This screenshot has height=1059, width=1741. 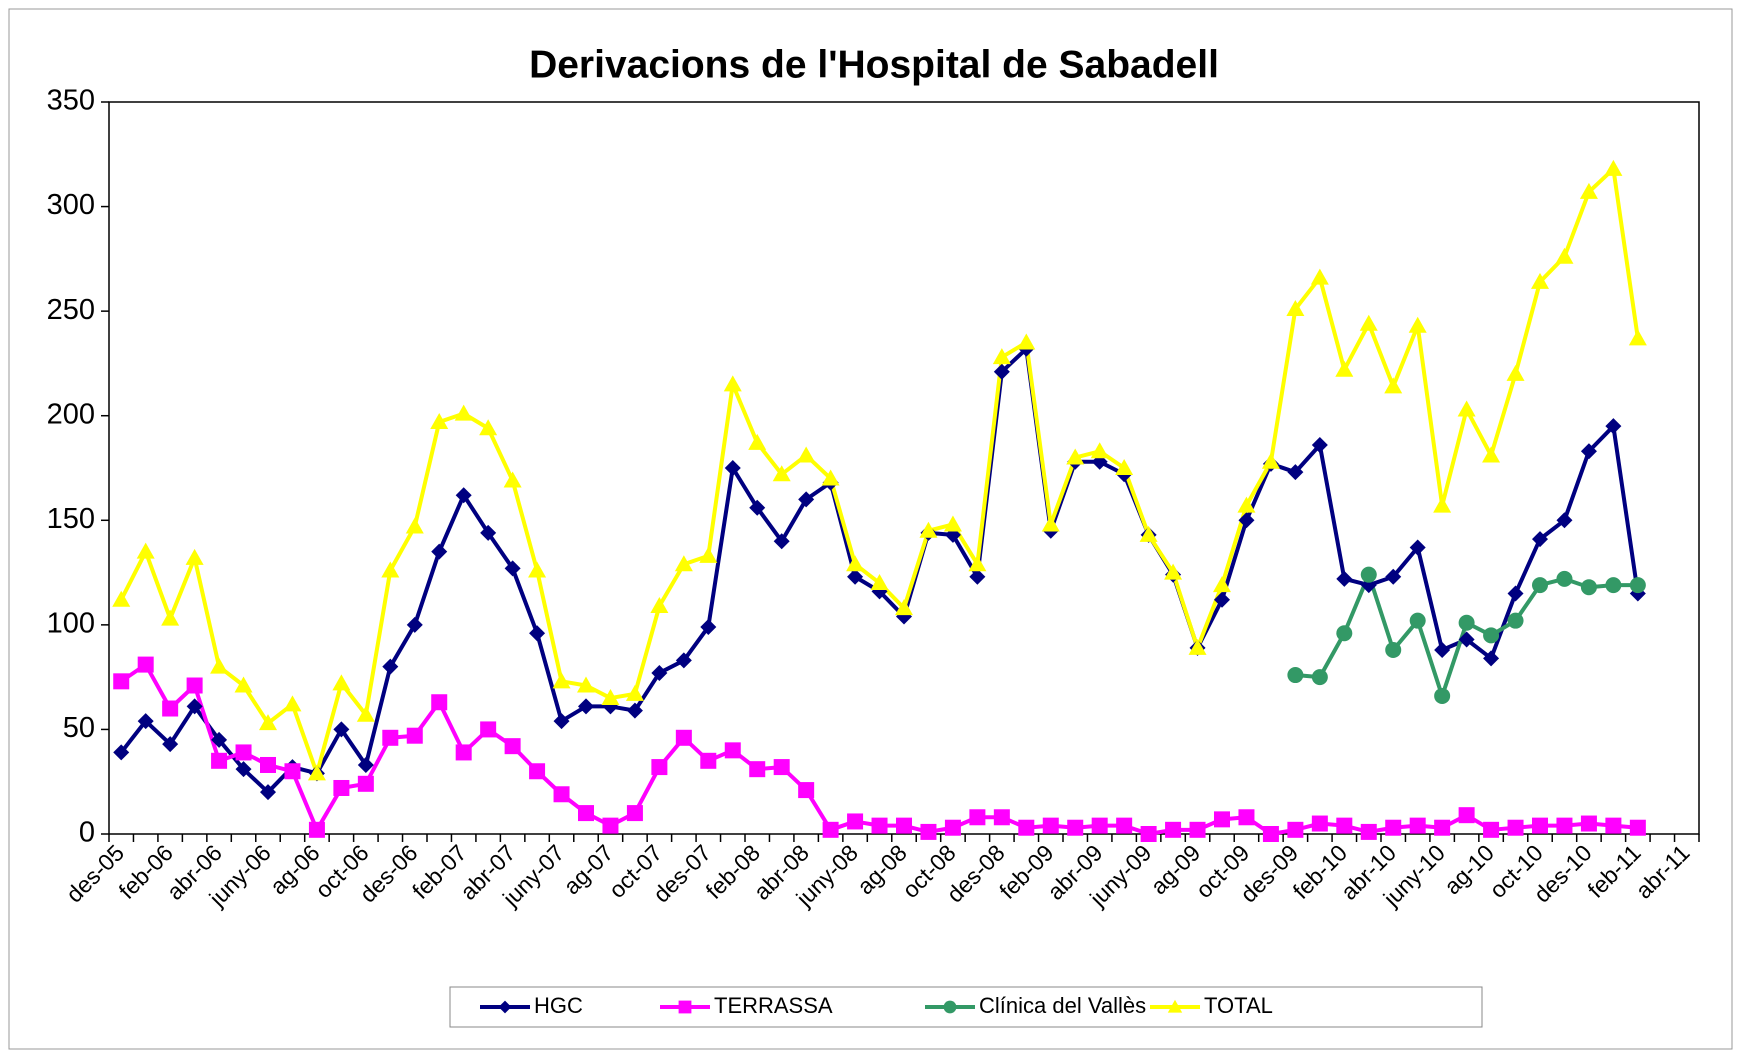 I want to click on y-tick-label: 150, so click(x=71, y=519).